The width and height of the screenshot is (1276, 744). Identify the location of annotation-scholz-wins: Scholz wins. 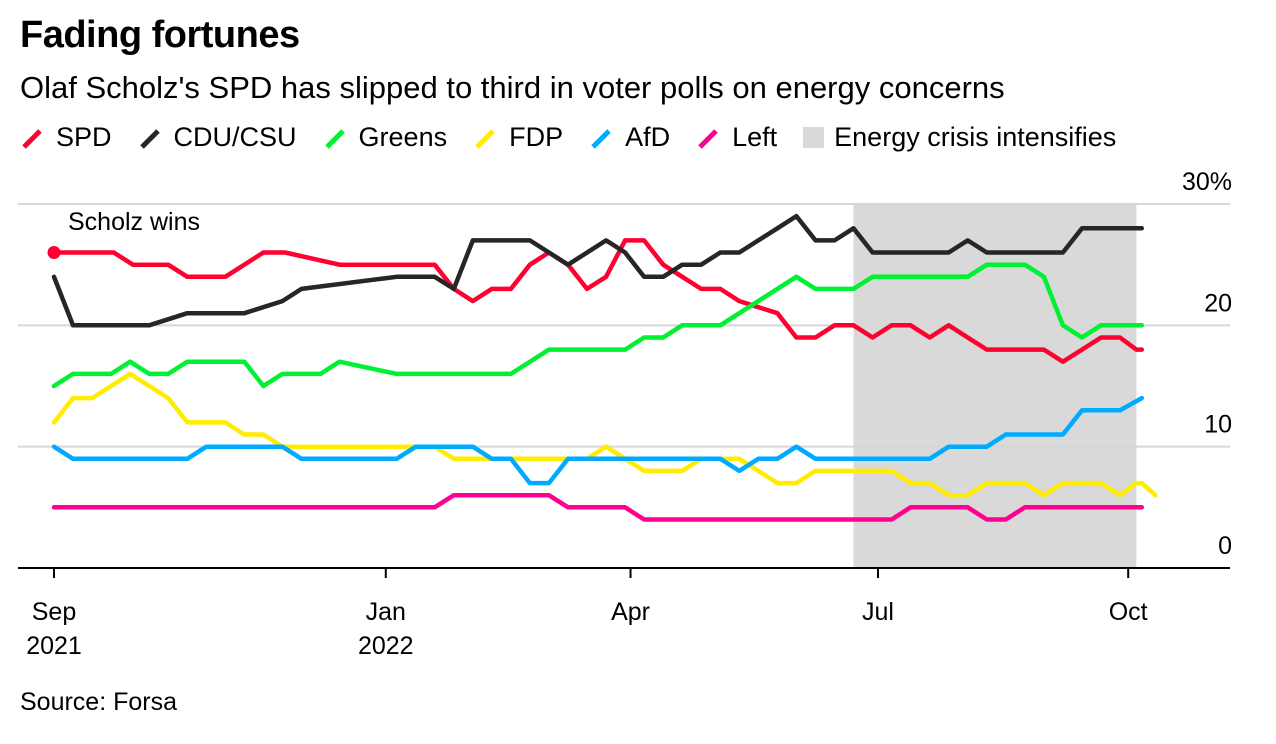
(134, 222).